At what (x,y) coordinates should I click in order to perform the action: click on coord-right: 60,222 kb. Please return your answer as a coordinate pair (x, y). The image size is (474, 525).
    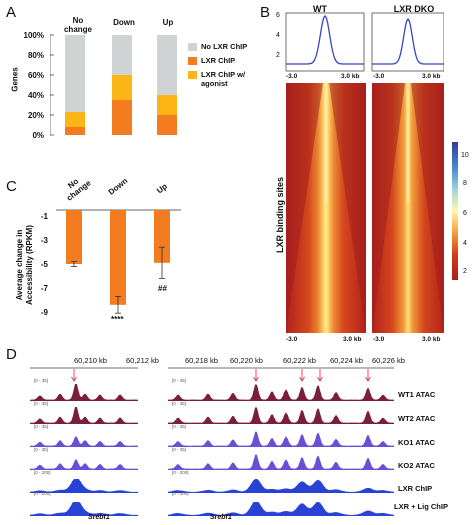
    Looking at the image, I should click on (299, 360).